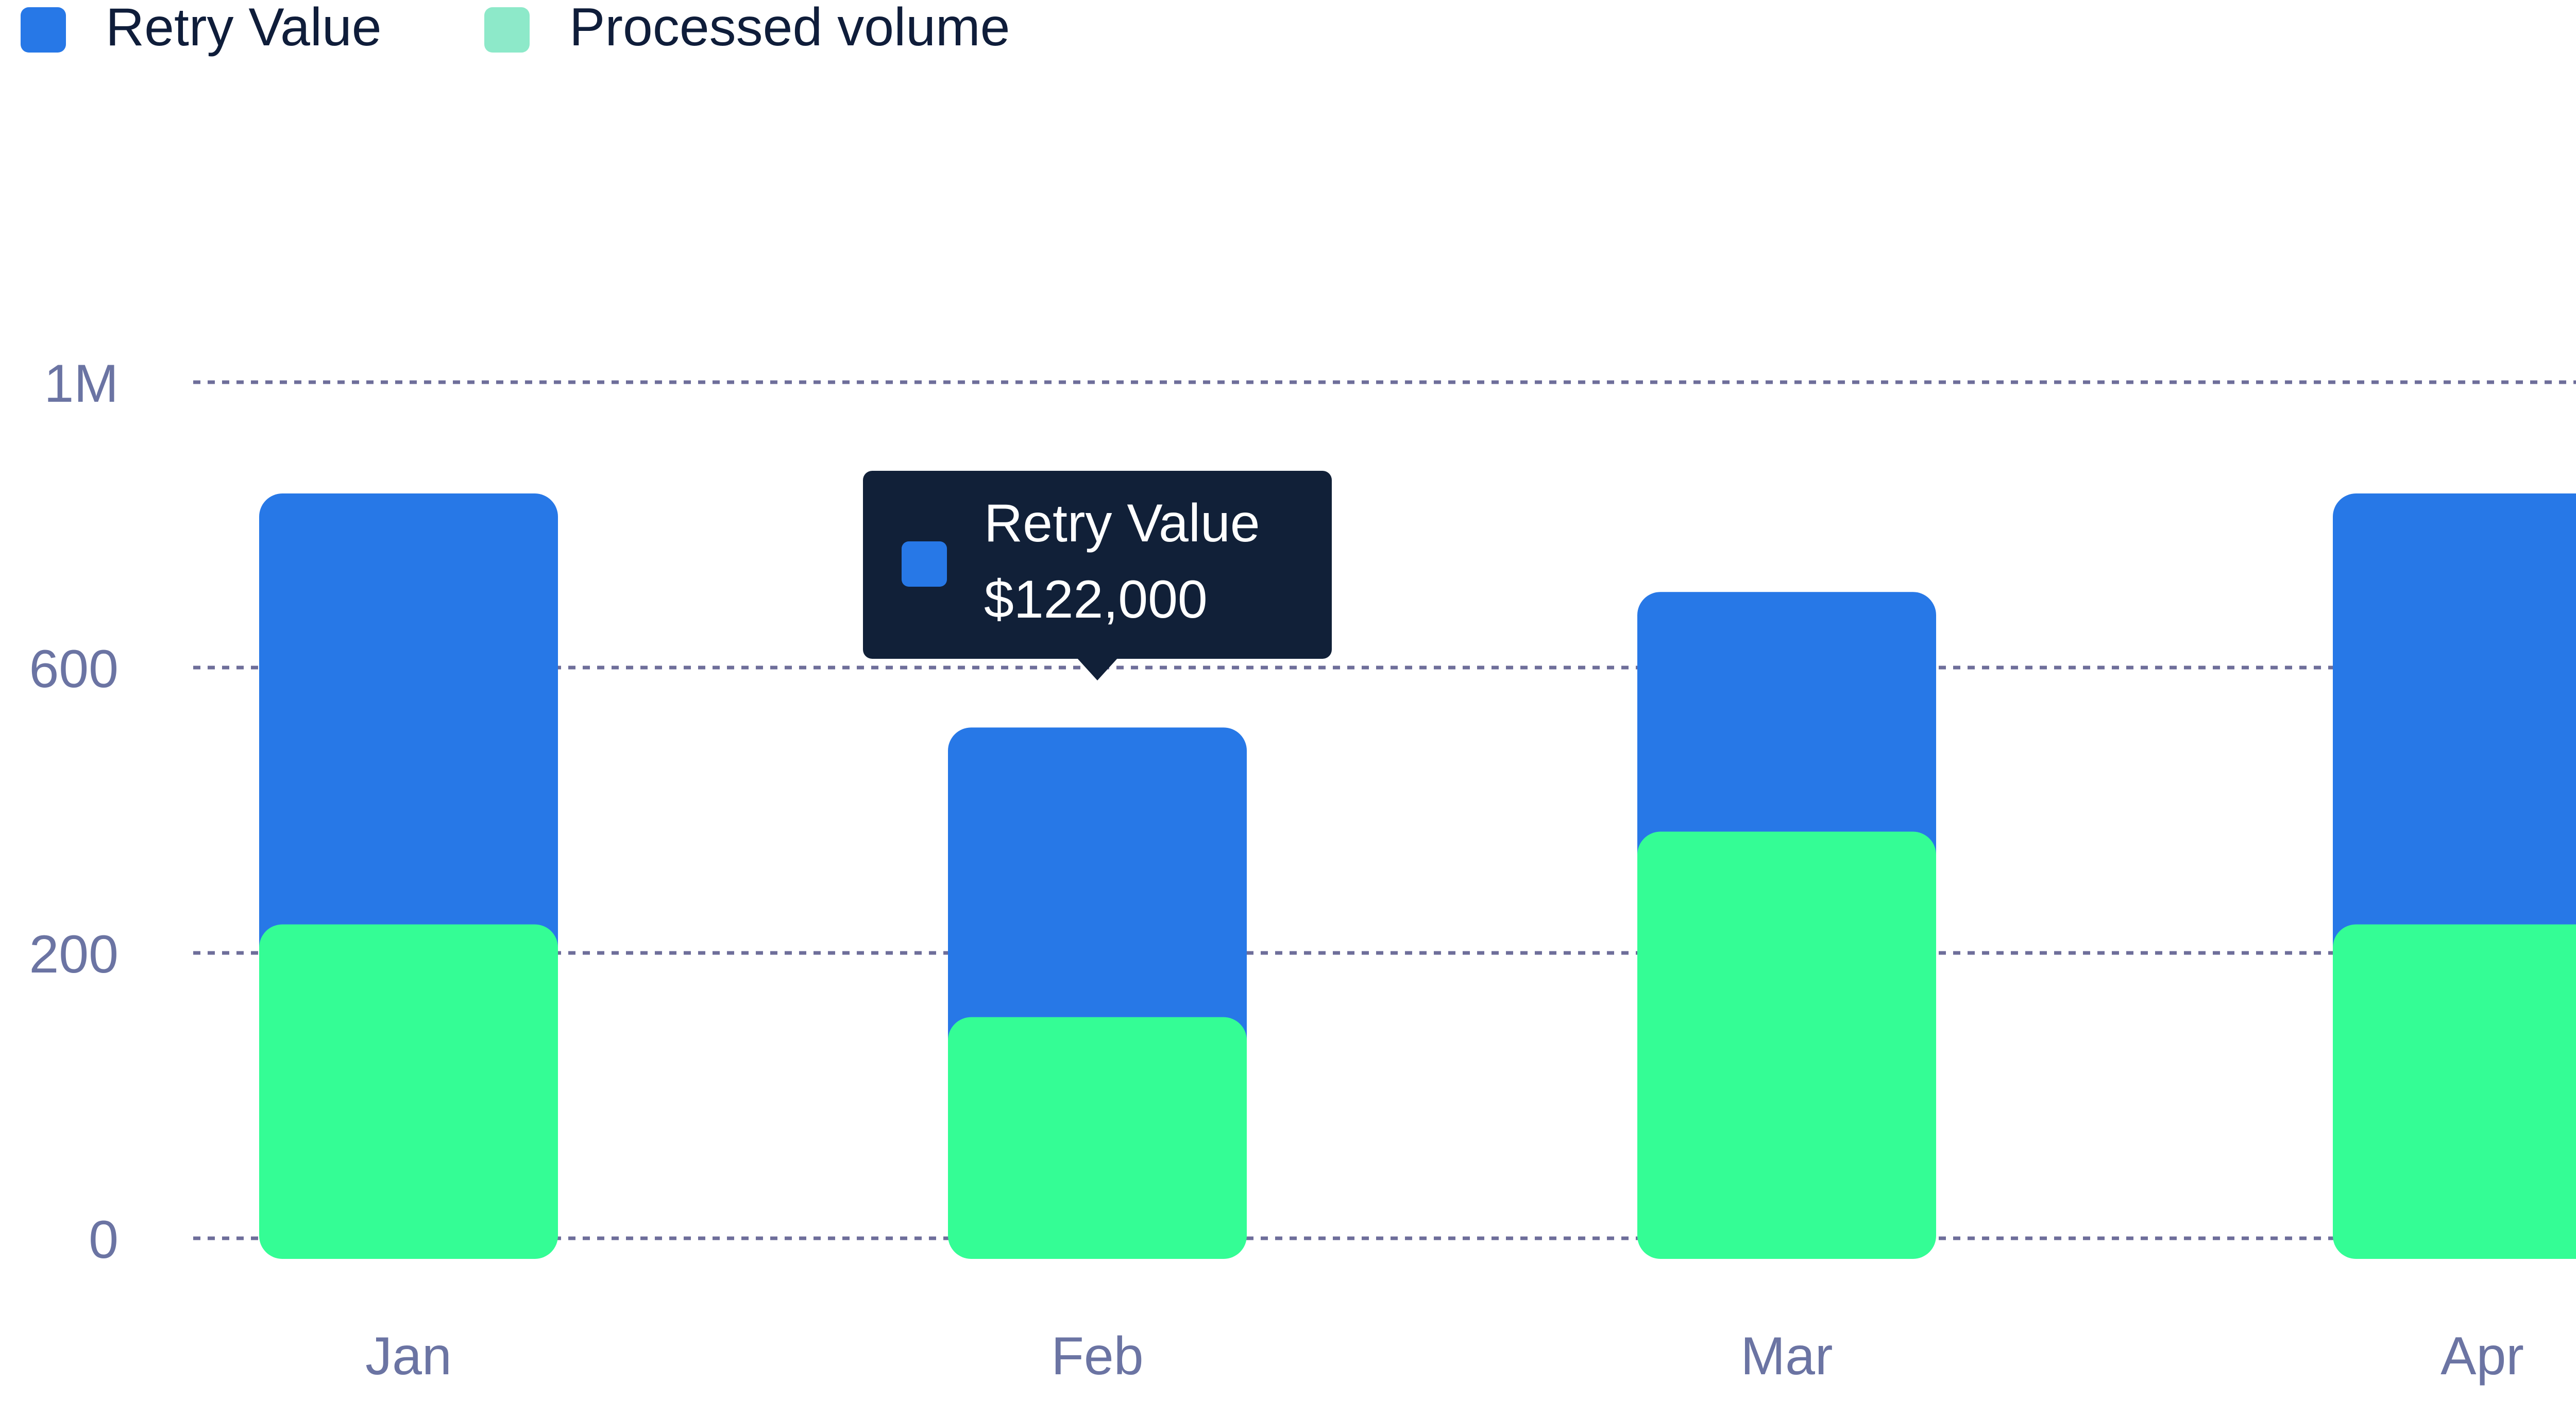  I want to click on legend: Retry Value Processed volume, so click(515, 28).